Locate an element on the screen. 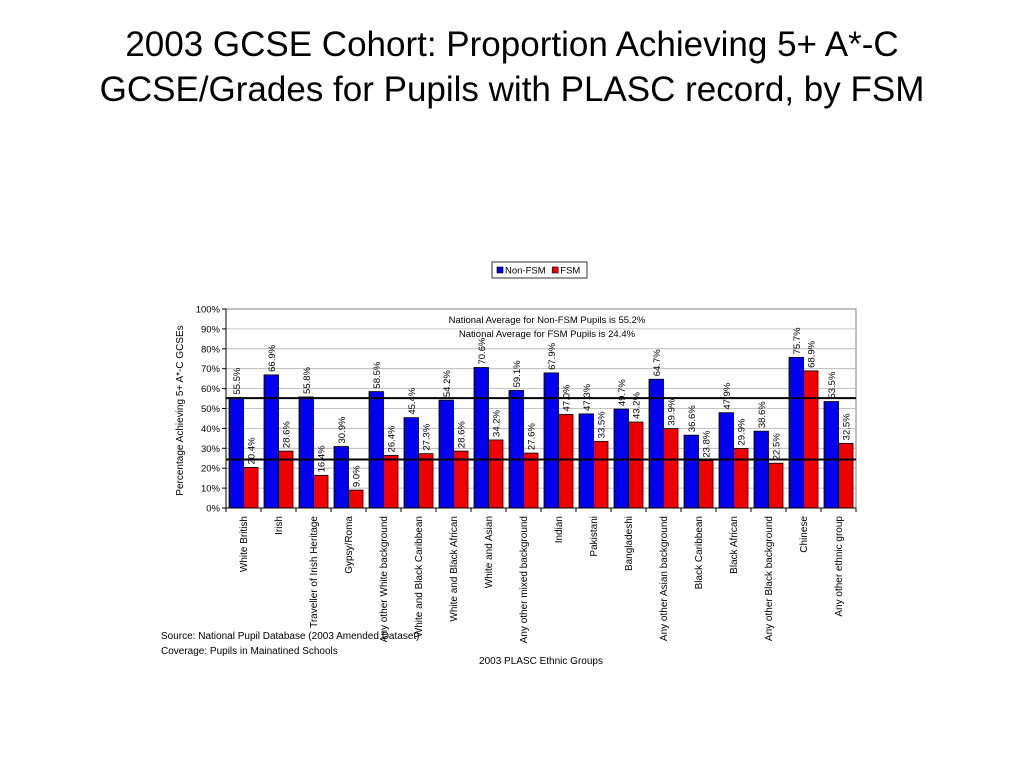 This screenshot has height=768, width=1024. legend-box is located at coordinates (539, 270).